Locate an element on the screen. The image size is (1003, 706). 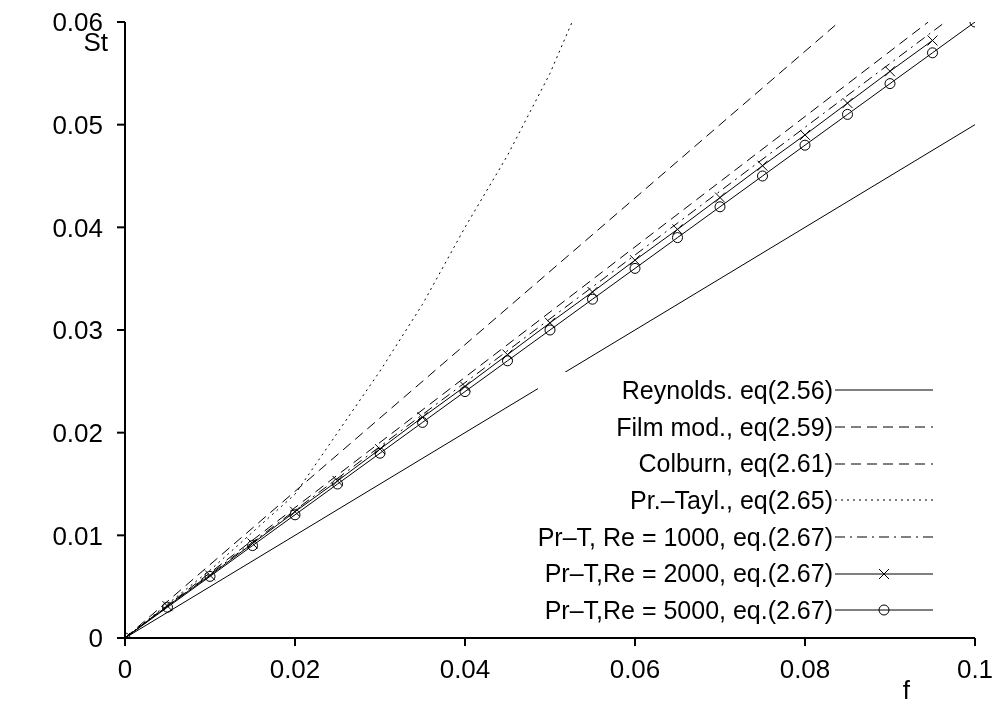
y-tick-label: 0.02 is located at coordinates (77, 432).